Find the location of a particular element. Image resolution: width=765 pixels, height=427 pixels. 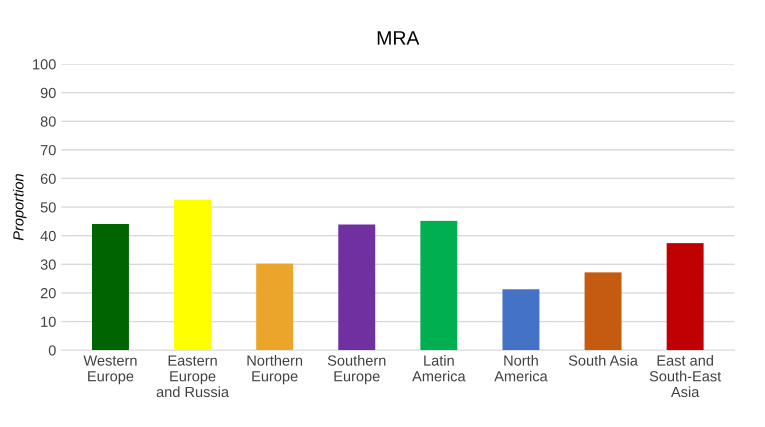

y-tick-label: 90 is located at coordinates (48, 93).